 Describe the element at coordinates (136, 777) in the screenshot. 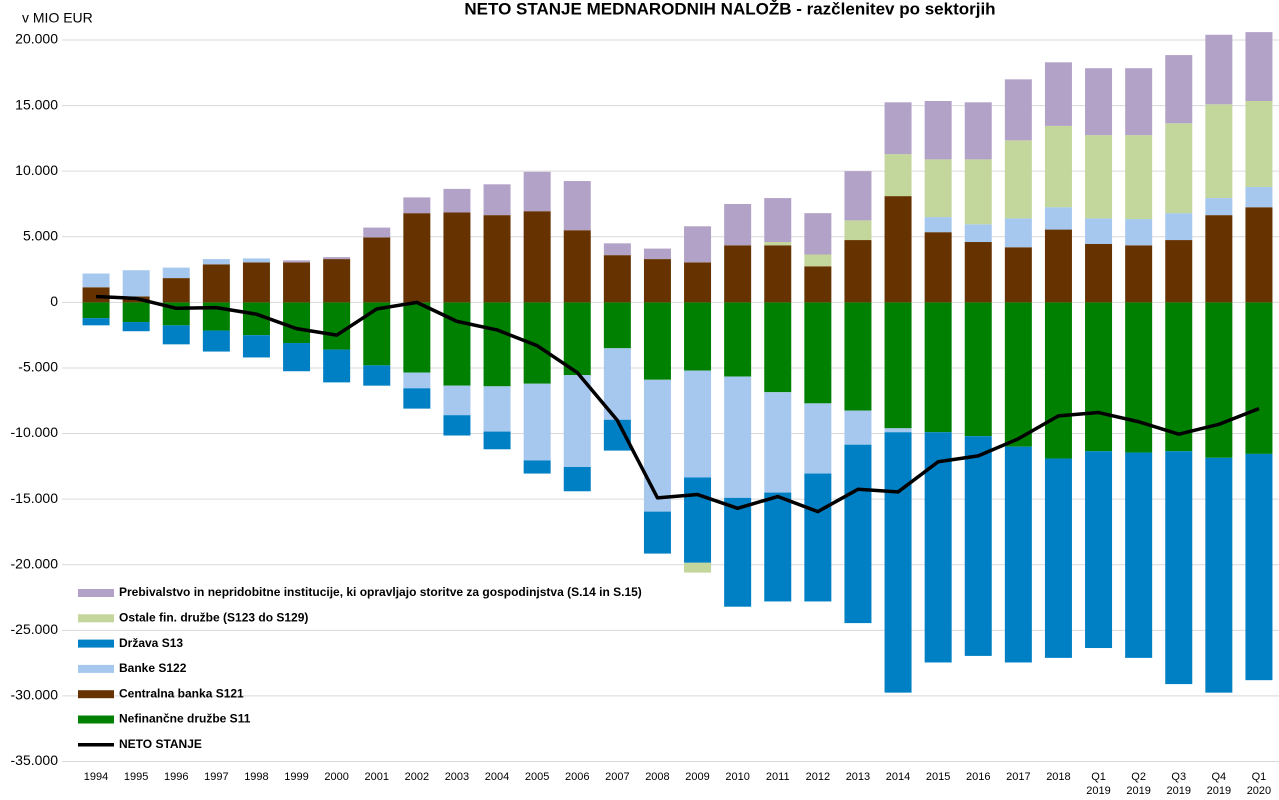

I see `x-tick-label: 1995` at that location.